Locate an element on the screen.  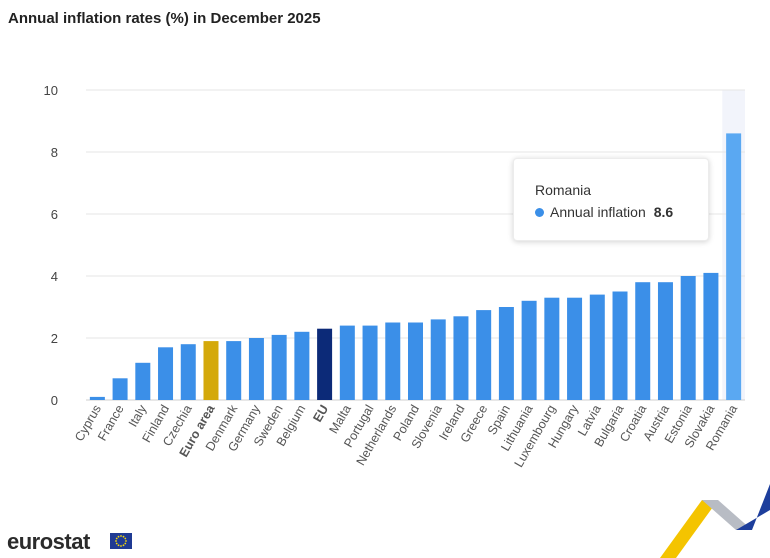
bar-austria is located at coordinates (665, 341).